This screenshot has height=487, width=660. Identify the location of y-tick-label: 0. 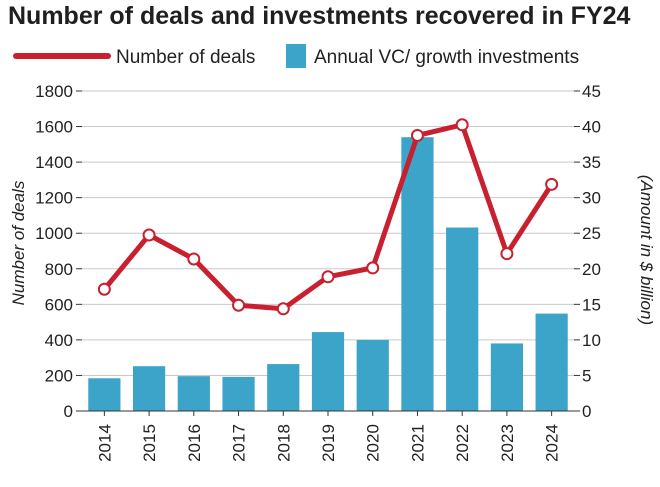
(68, 411).